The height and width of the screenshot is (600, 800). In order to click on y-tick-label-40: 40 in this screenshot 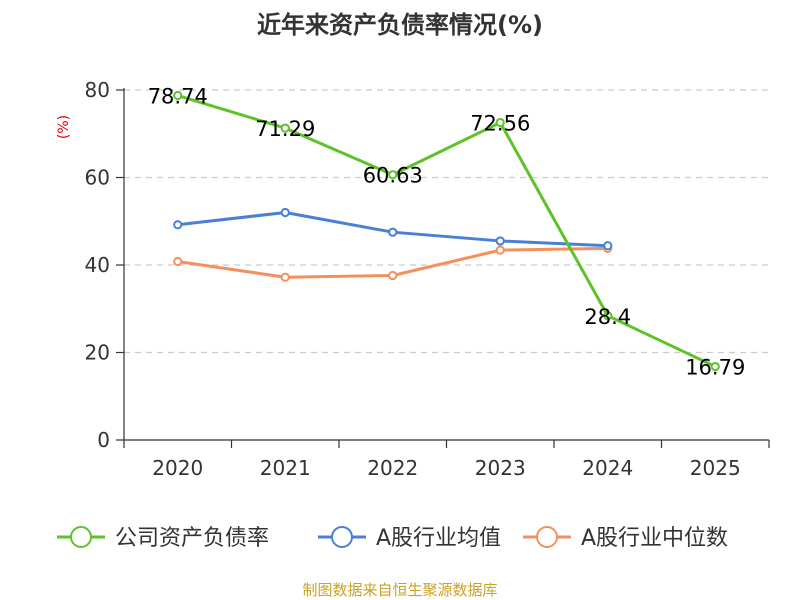, I will do `click(97, 265)`.